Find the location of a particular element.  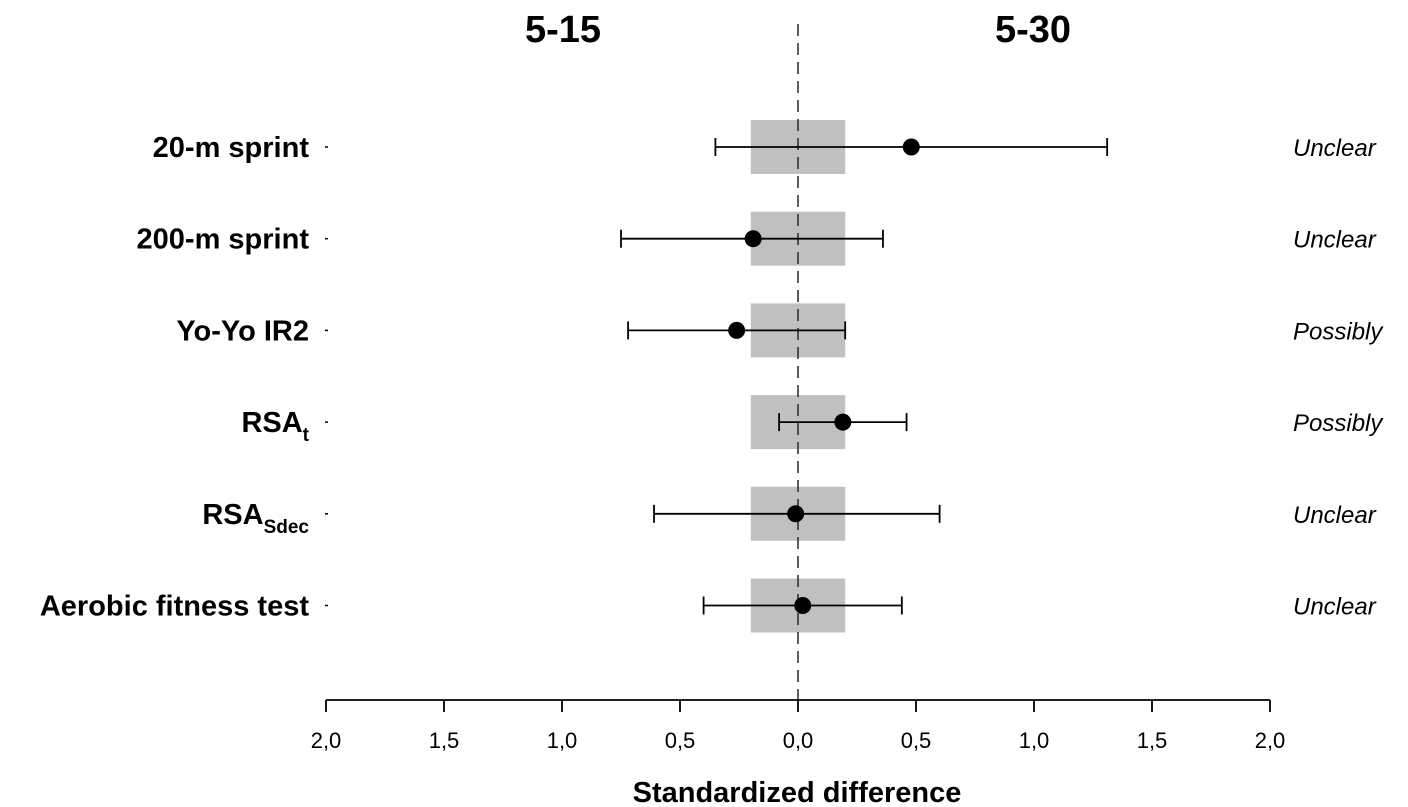

row-label-main: Yo-Yo IR2 is located at coordinates (242, 331).